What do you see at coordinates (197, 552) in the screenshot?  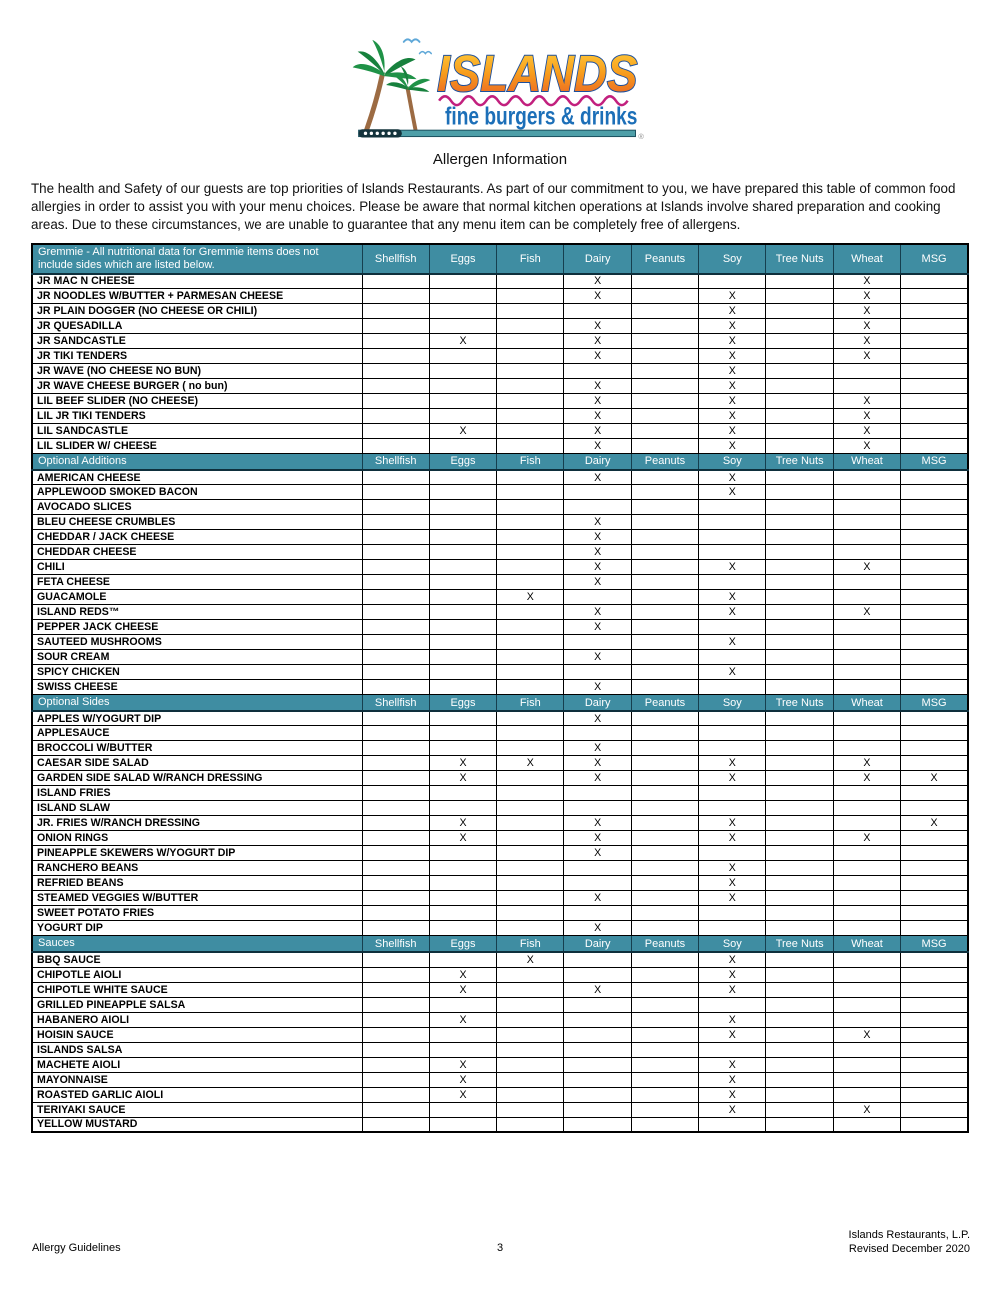 I see `item-name: CHEDDAR CHEESE` at bounding box center [197, 552].